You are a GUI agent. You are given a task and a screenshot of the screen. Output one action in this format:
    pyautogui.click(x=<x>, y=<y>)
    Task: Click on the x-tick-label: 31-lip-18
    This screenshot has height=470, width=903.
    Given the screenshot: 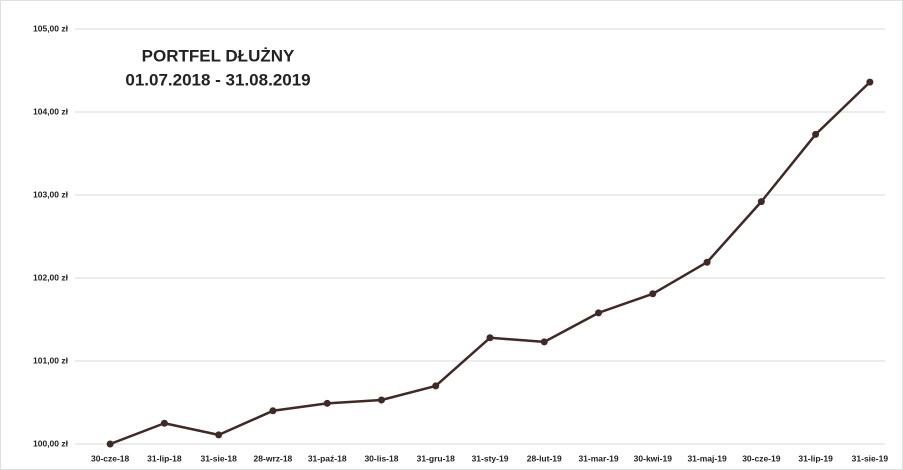 What is the action you would take?
    pyautogui.click(x=164, y=458)
    